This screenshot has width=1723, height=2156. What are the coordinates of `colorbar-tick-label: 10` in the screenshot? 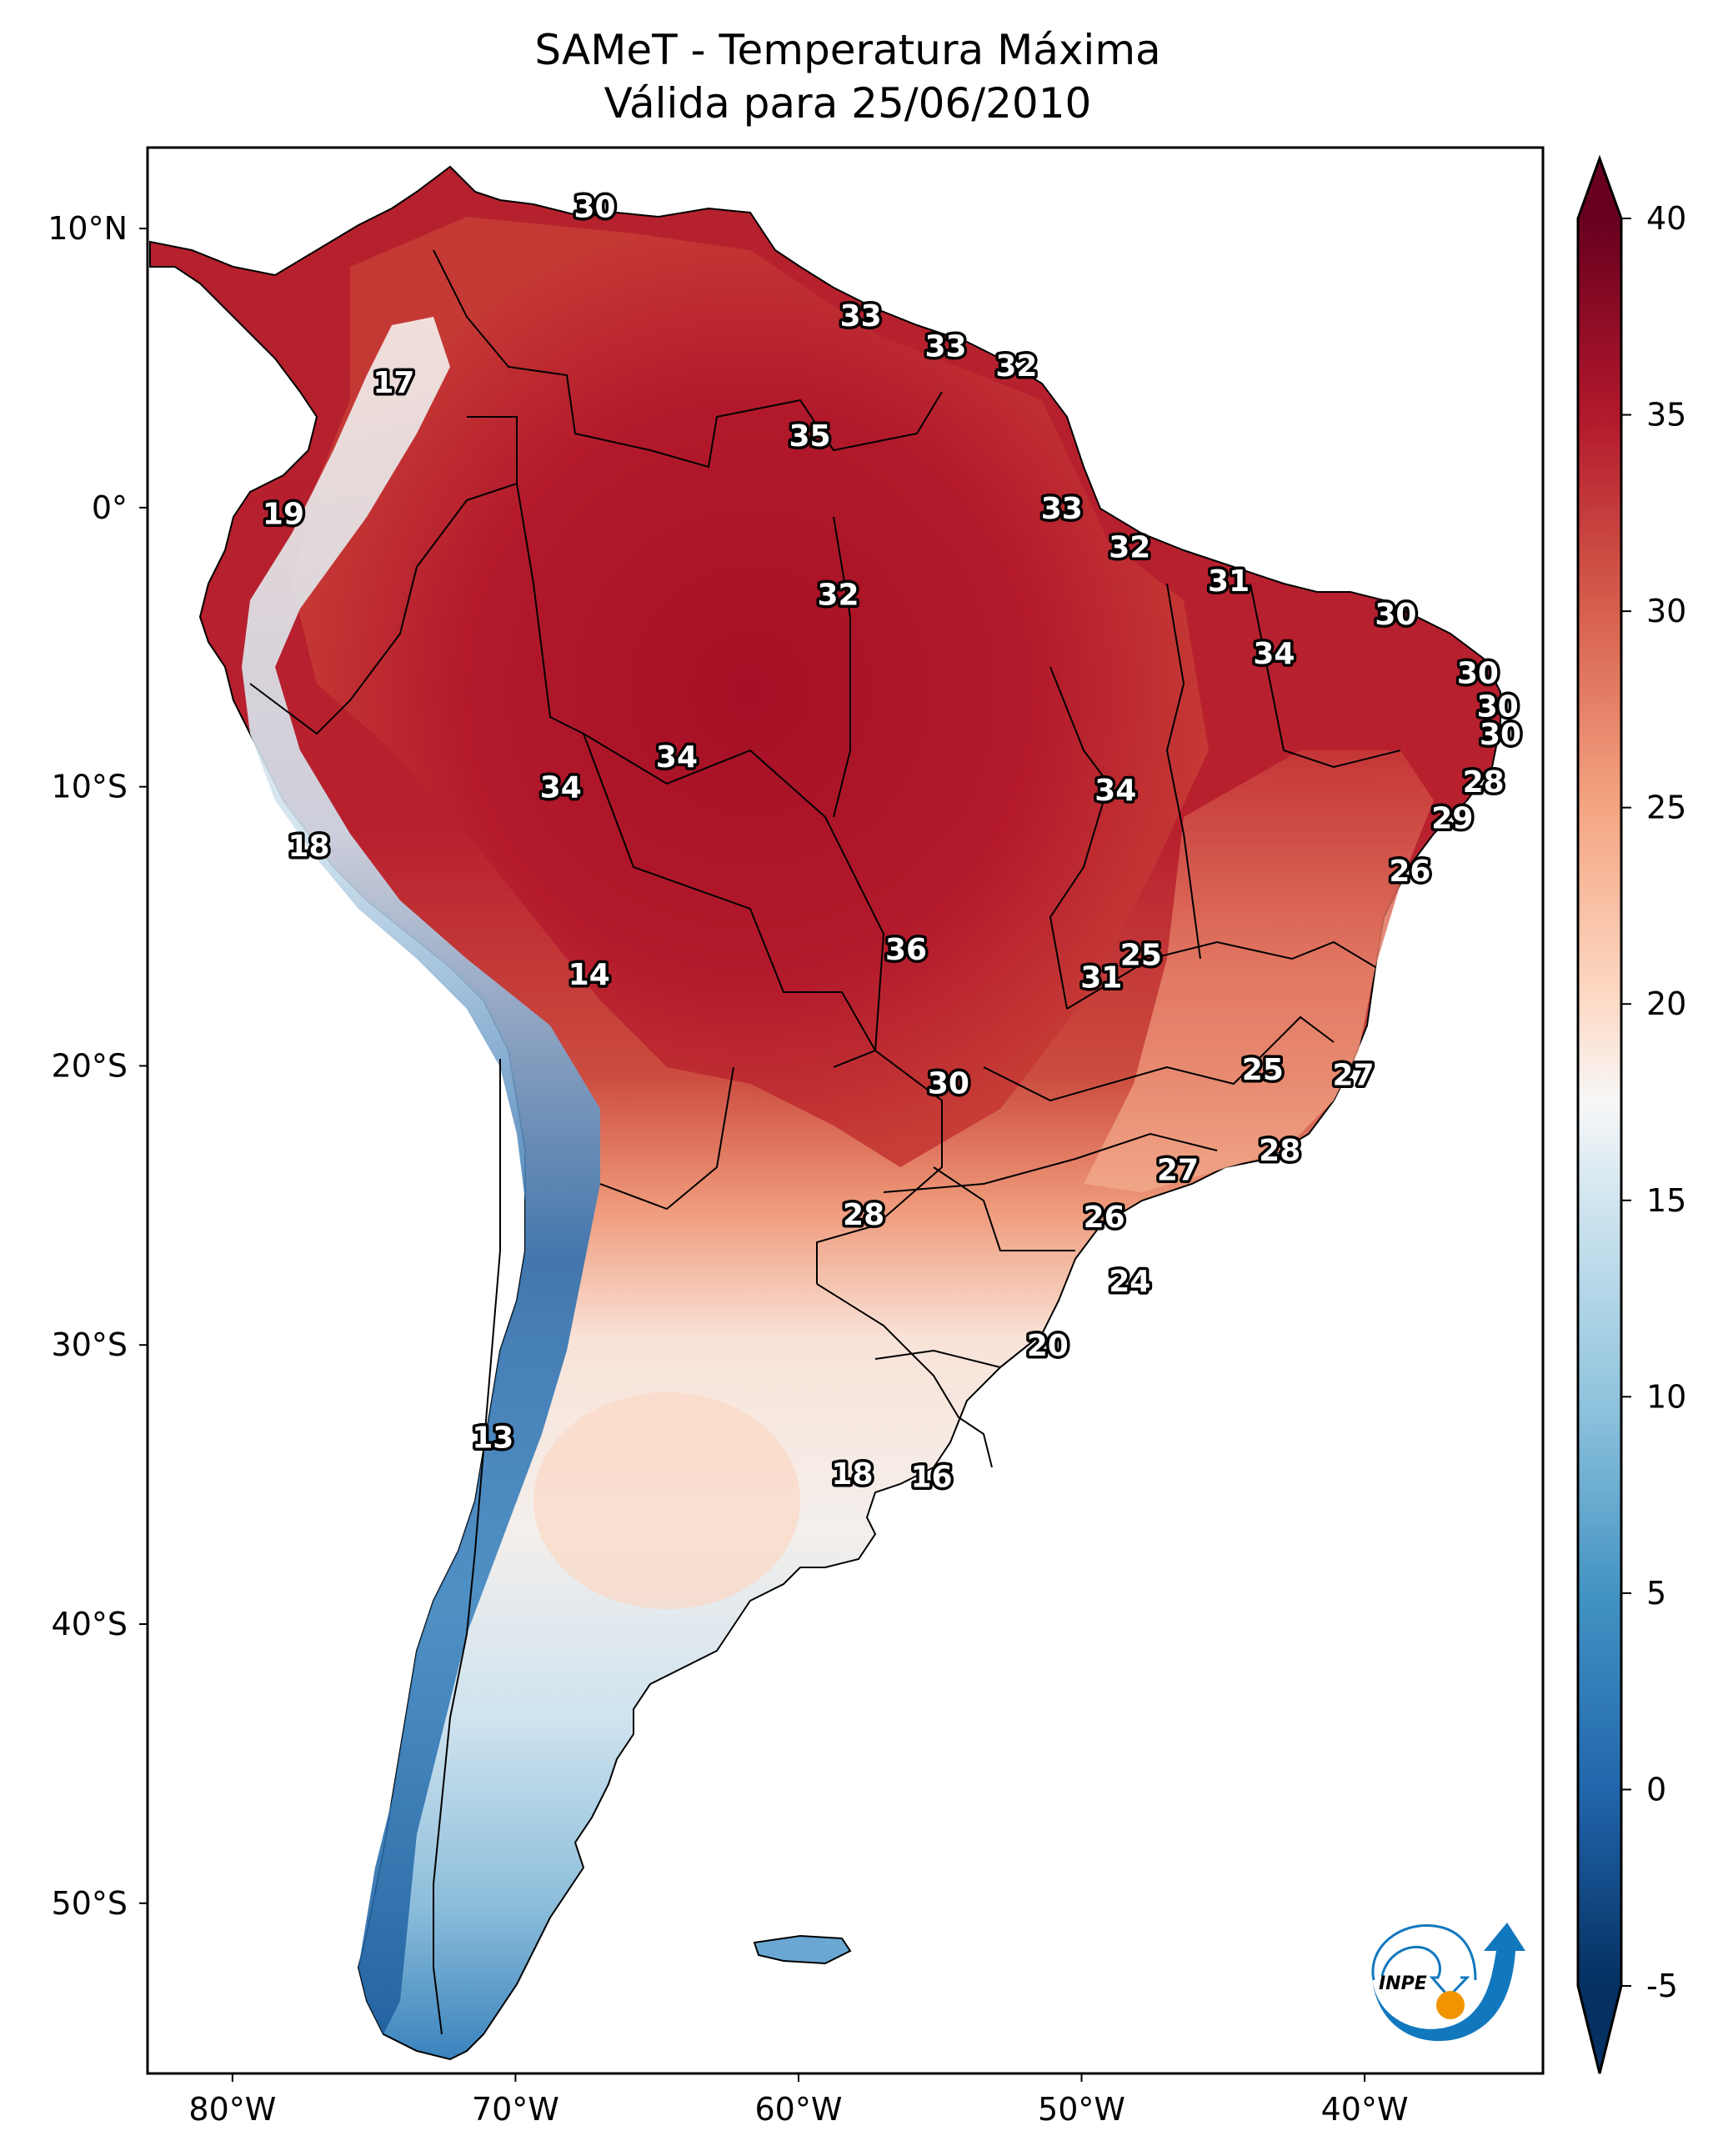 It's located at (1666, 1396).